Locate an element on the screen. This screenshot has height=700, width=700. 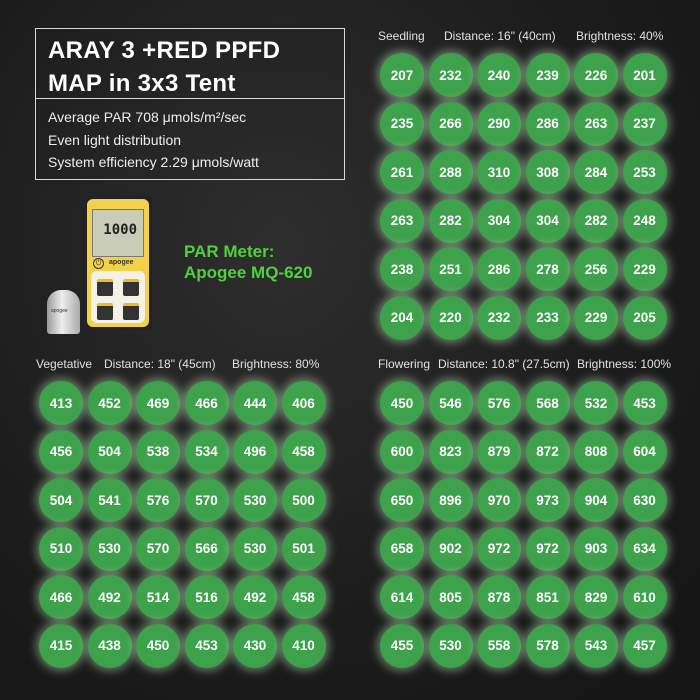
ppfd-reading-circle: 237 is located at coordinates (644, 123).